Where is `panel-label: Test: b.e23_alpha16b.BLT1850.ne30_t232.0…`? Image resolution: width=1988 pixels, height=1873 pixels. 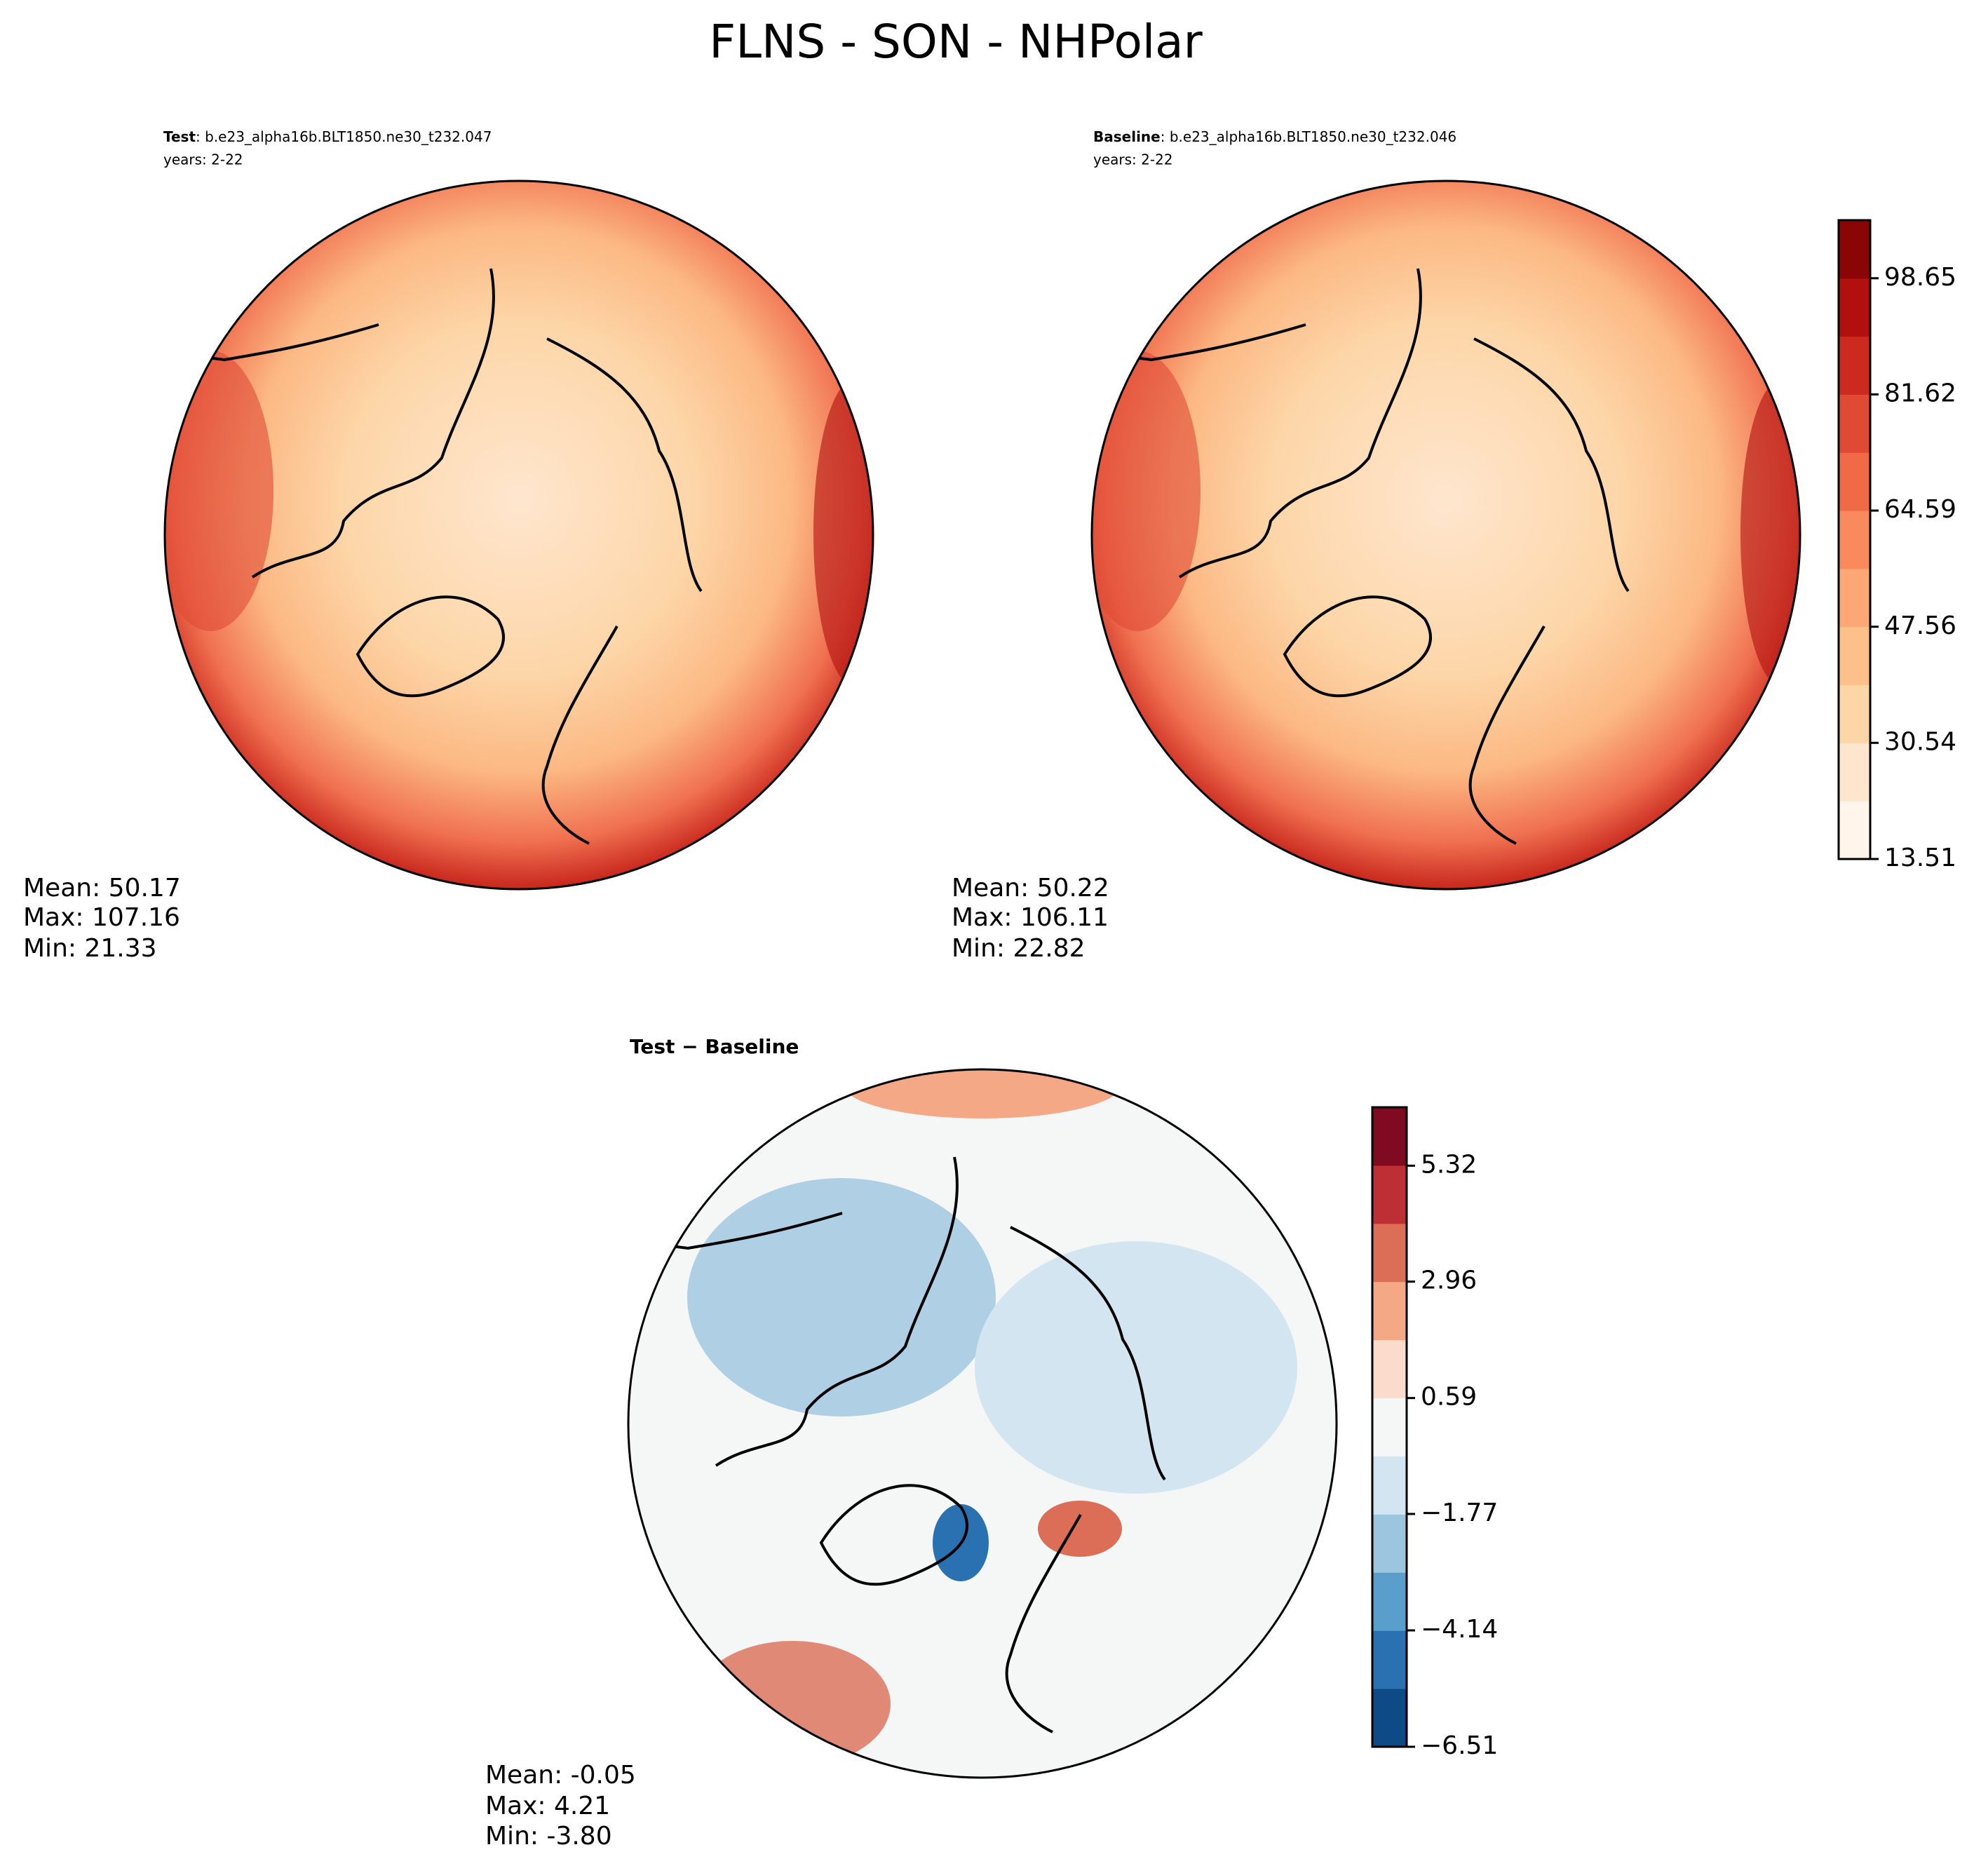
panel-label: Test: b.e23_alpha16b.BLT1850.ne30_t232.0… is located at coordinates (327, 136).